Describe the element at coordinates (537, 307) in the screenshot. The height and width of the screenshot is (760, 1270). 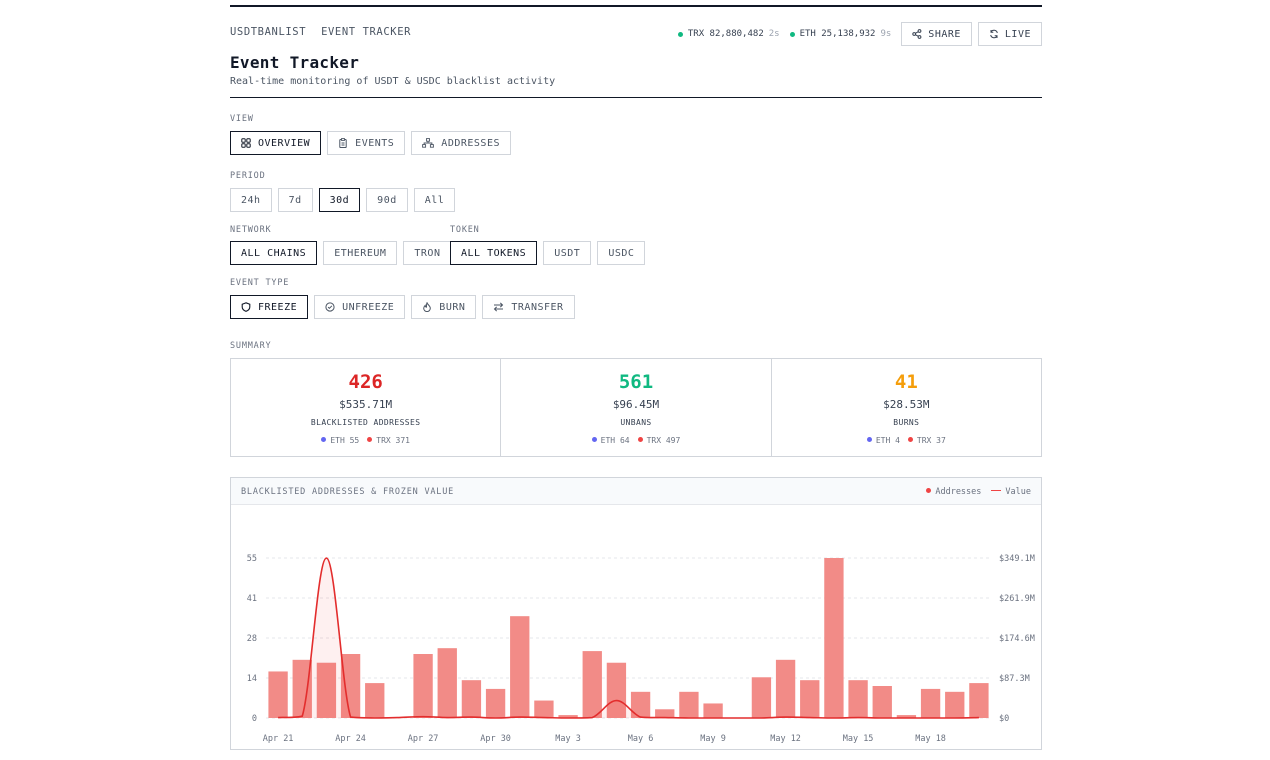
I see `event-transfer-label: TRANSFER` at that location.